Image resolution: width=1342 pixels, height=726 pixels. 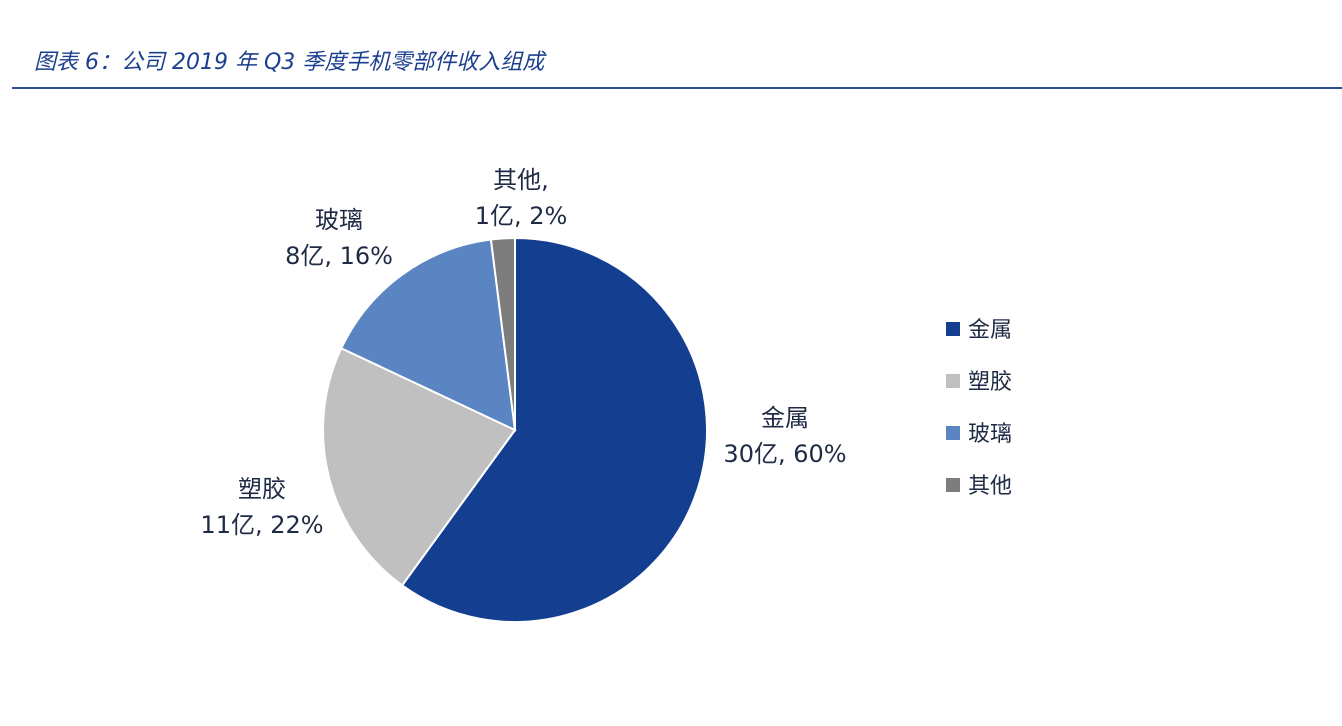 What do you see at coordinates (784, 454) in the screenshot?
I see `slice-label-value: 30亿, 60%` at bounding box center [784, 454].